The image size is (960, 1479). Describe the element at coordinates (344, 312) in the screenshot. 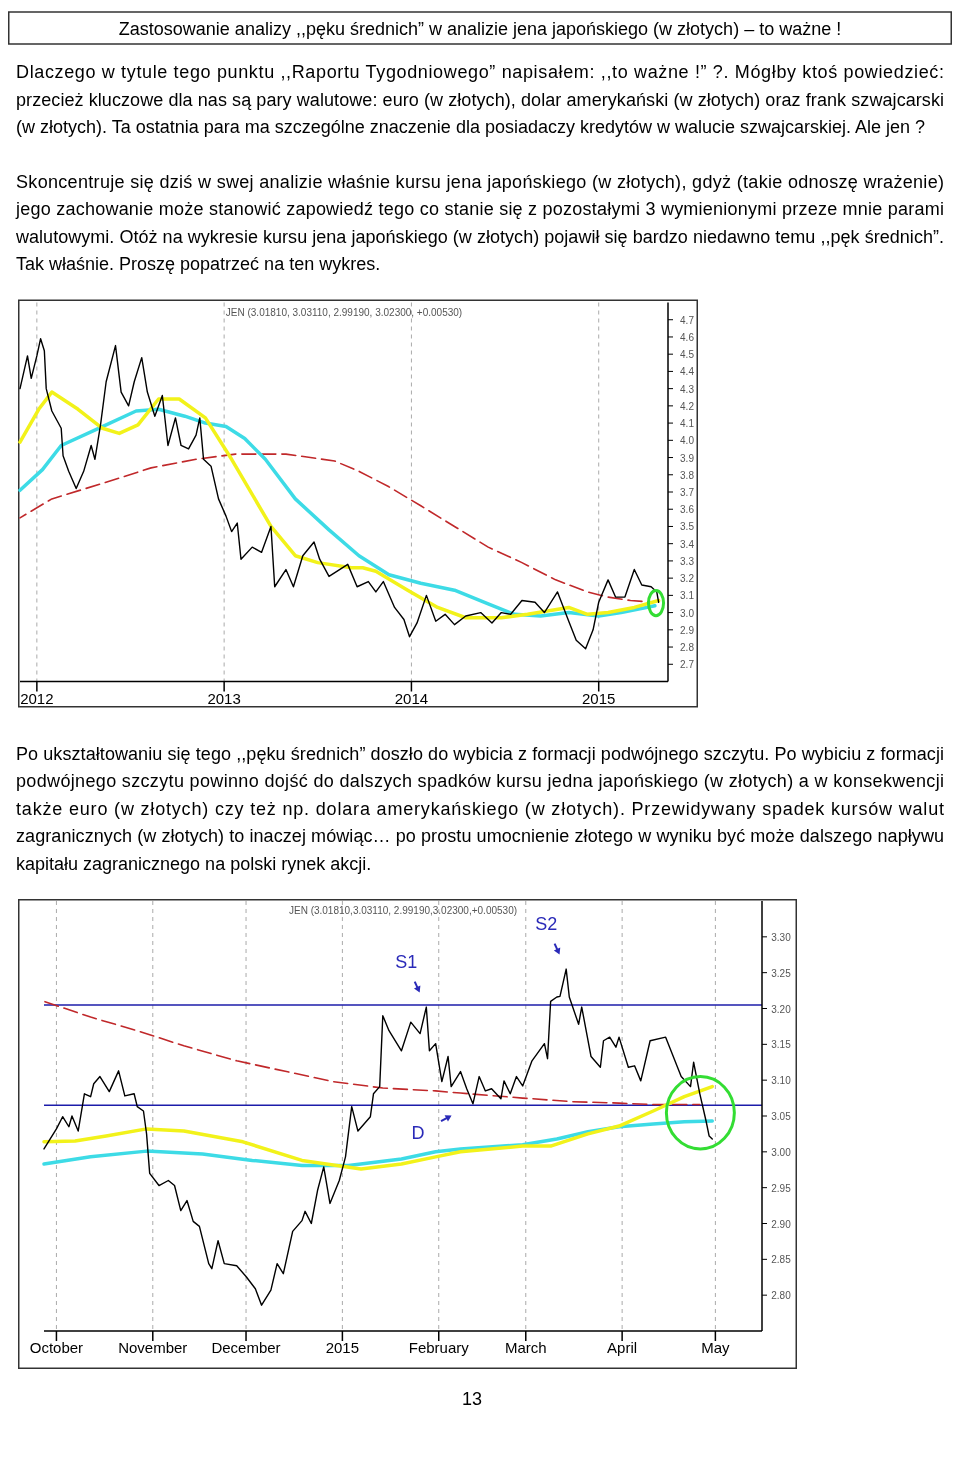

I see `chart-subtitle: JEN (3.01810, 3.03110, 2.99190, 3.02300, +0.00530)` at that location.